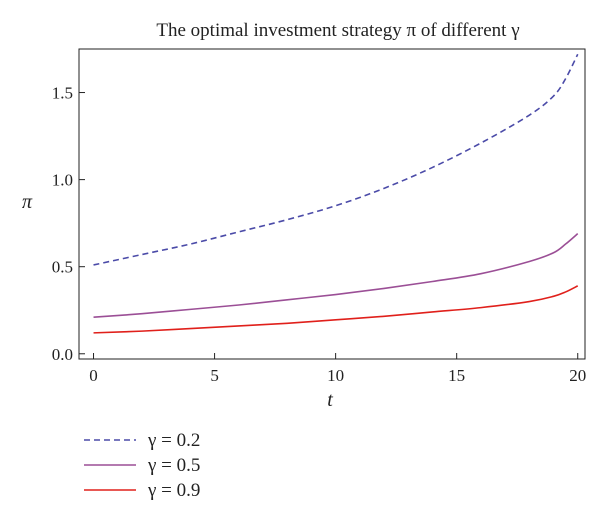  Describe the element at coordinates (62, 354) in the screenshot. I see `y-tick-label: 0.0` at that location.